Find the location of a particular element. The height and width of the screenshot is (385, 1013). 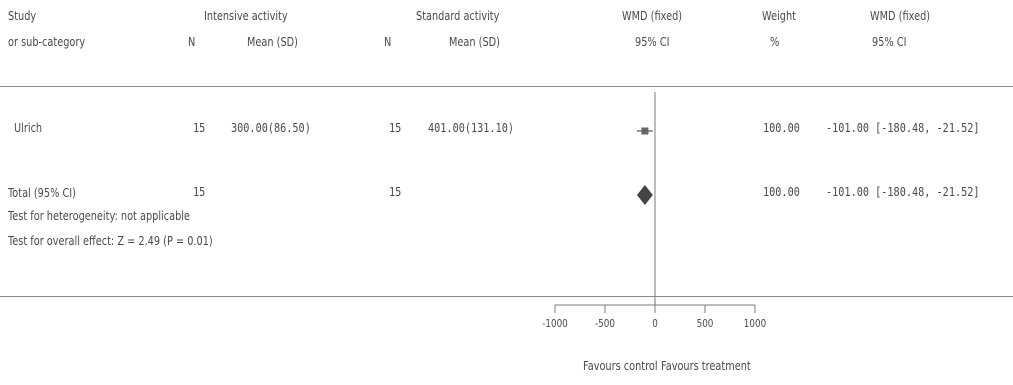

total-weight: 100.00 is located at coordinates (781, 192).